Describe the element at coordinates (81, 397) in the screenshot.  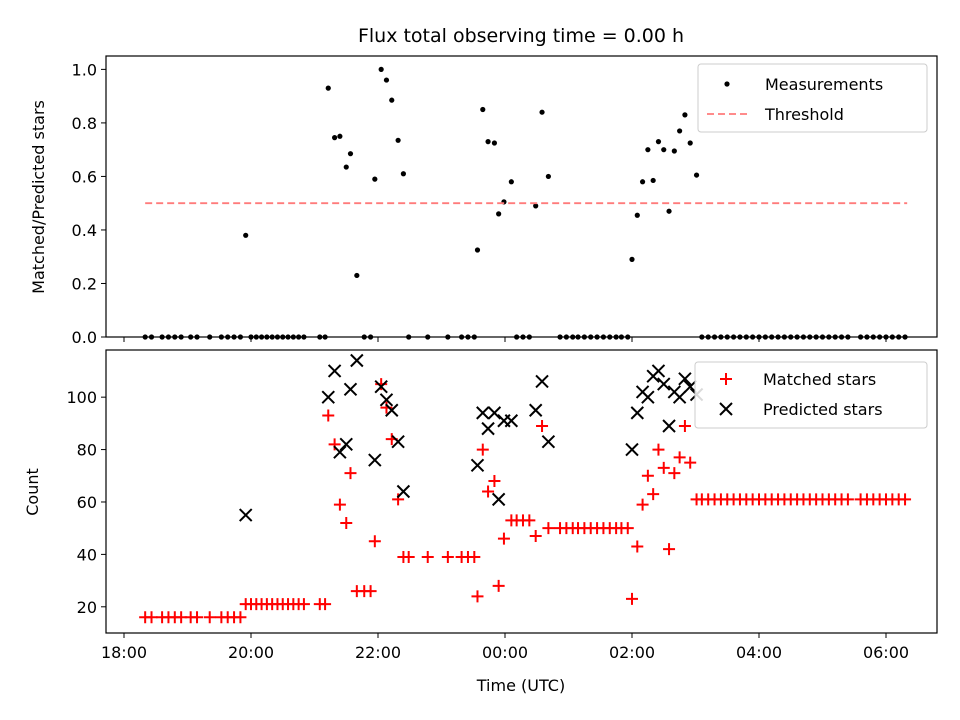
I see `y-tick-label: 100` at that location.